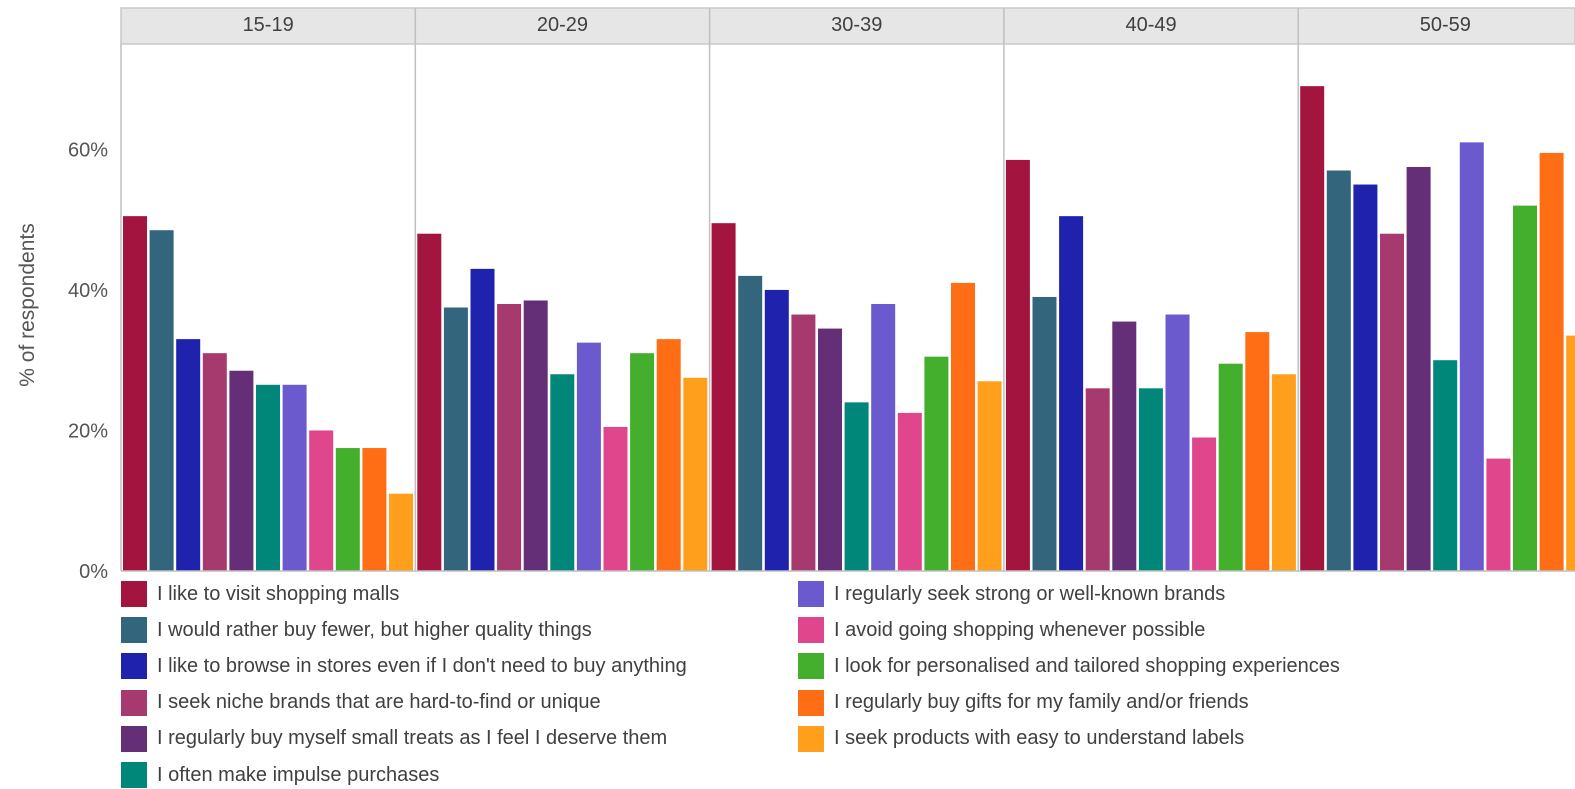 The width and height of the screenshot is (1575, 789). What do you see at coordinates (88, 291) in the screenshot?
I see `y-tick-label: 40%` at bounding box center [88, 291].